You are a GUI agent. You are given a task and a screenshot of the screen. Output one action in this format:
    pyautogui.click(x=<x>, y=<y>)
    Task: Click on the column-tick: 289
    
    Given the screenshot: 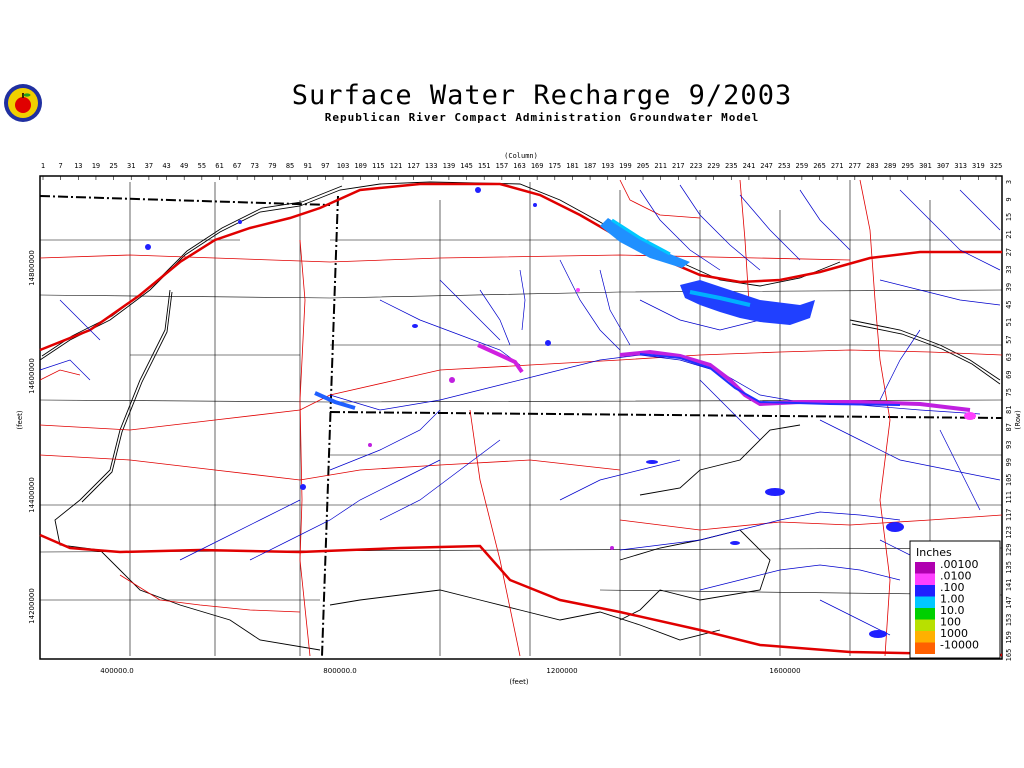 What is the action you would take?
    pyautogui.click(x=890, y=166)
    